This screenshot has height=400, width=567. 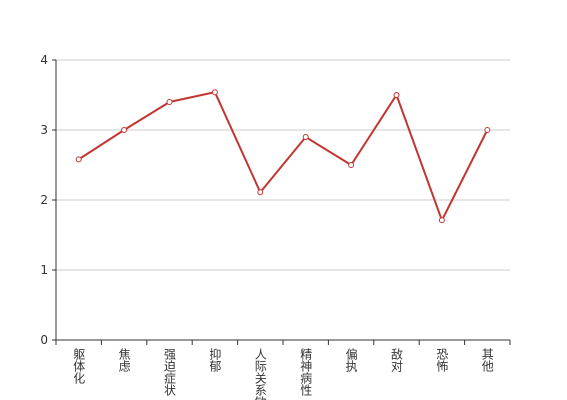 What do you see at coordinates (124, 360) in the screenshot?
I see `x-tick-label: 焦虑` at bounding box center [124, 360].